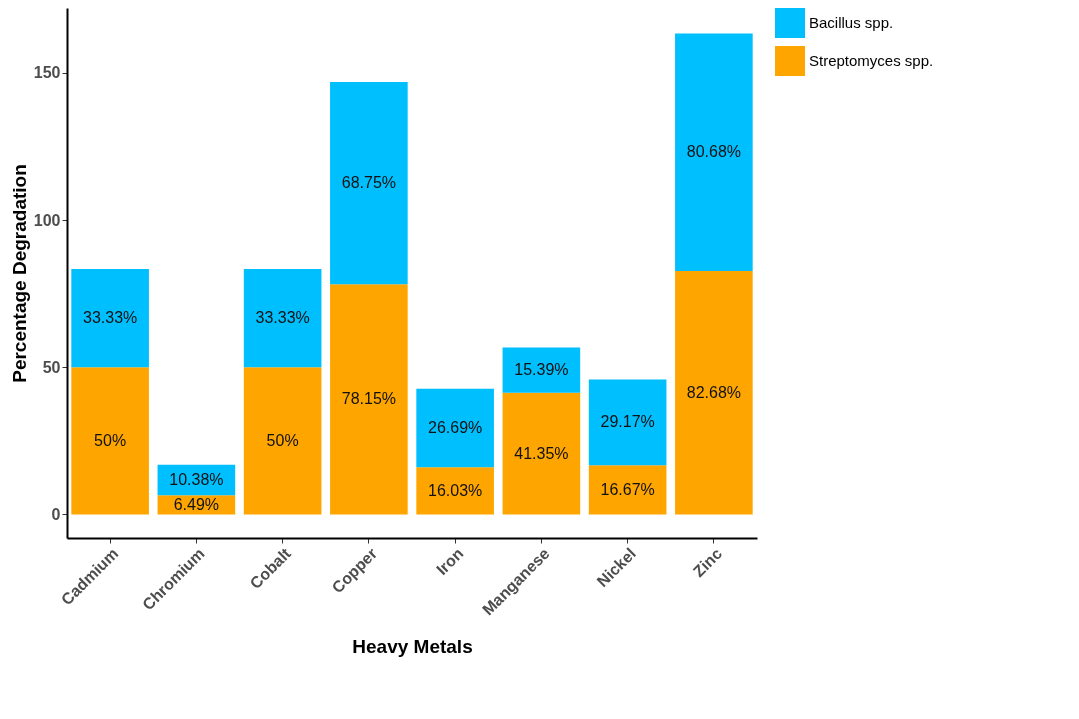 This screenshot has height=719, width=1079. I want to click on x-axis-title: Heavy Metals, so click(412, 647).